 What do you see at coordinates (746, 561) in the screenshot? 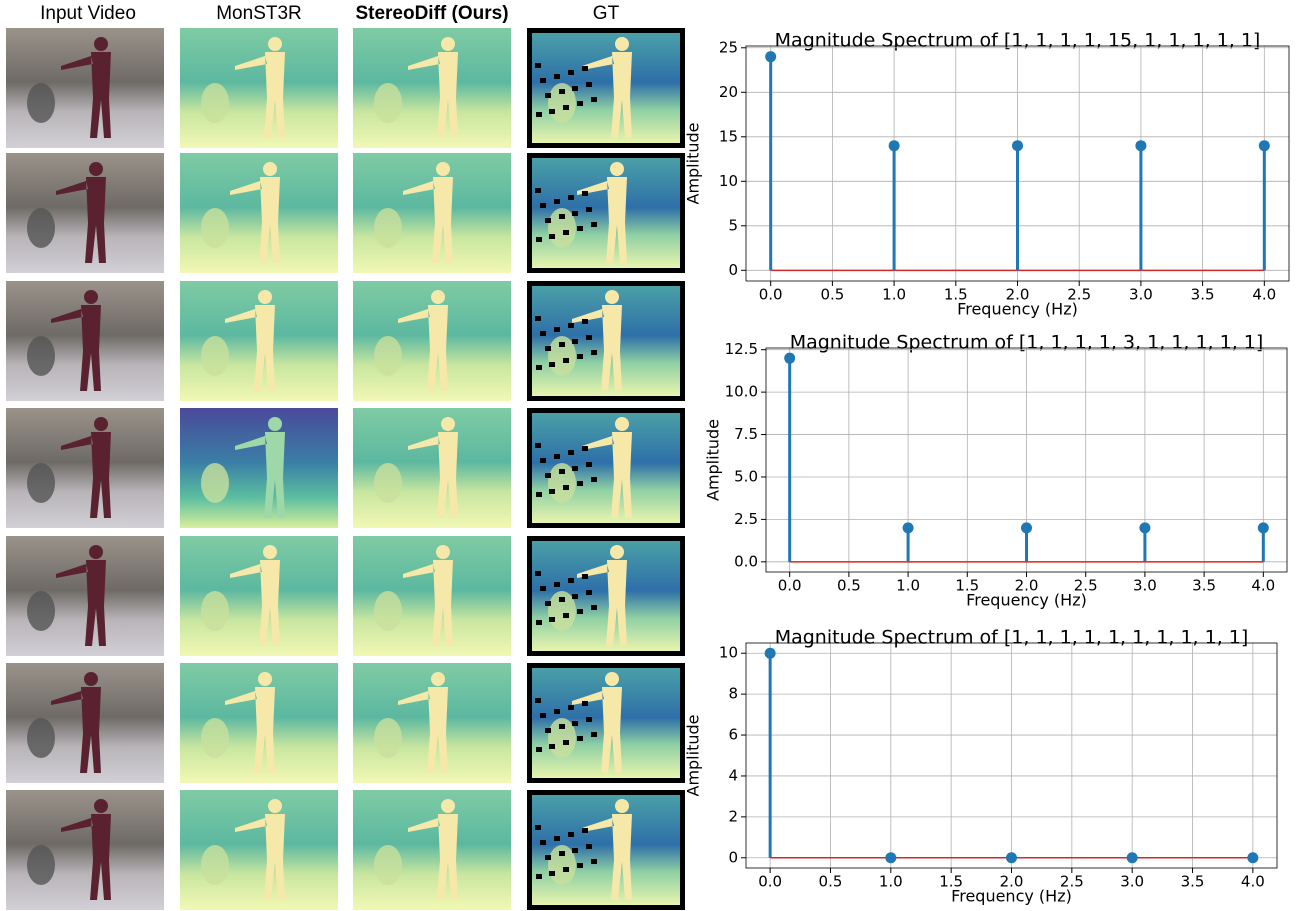
I see `y-tick-label: 0.0` at bounding box center [746, 561].